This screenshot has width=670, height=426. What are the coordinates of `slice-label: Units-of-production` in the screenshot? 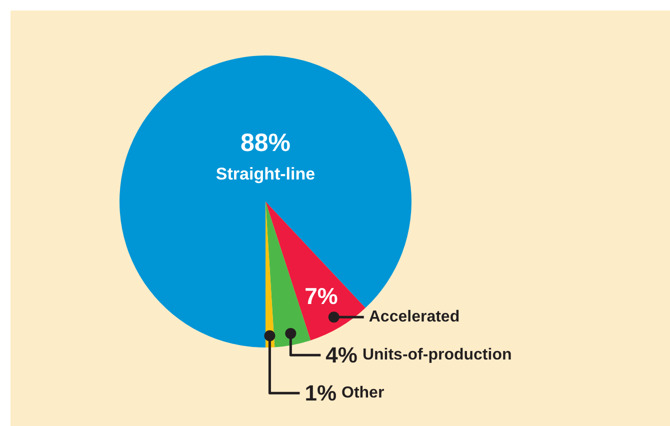 It's located at (437, 355).